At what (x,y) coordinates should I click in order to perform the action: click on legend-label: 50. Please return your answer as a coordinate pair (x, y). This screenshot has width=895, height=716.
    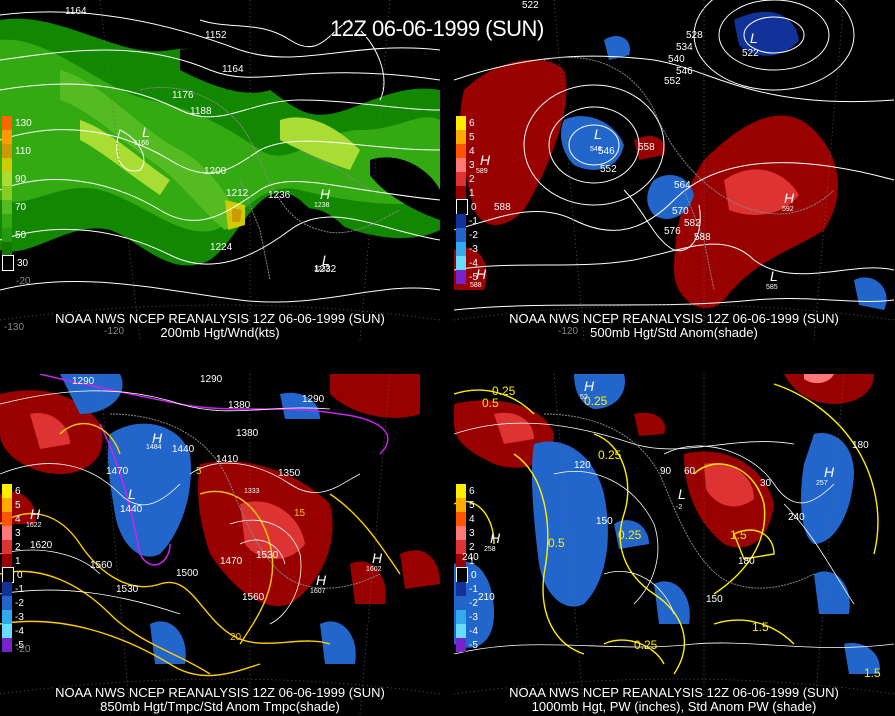
    Looking at the image, I should click on (21, 235).